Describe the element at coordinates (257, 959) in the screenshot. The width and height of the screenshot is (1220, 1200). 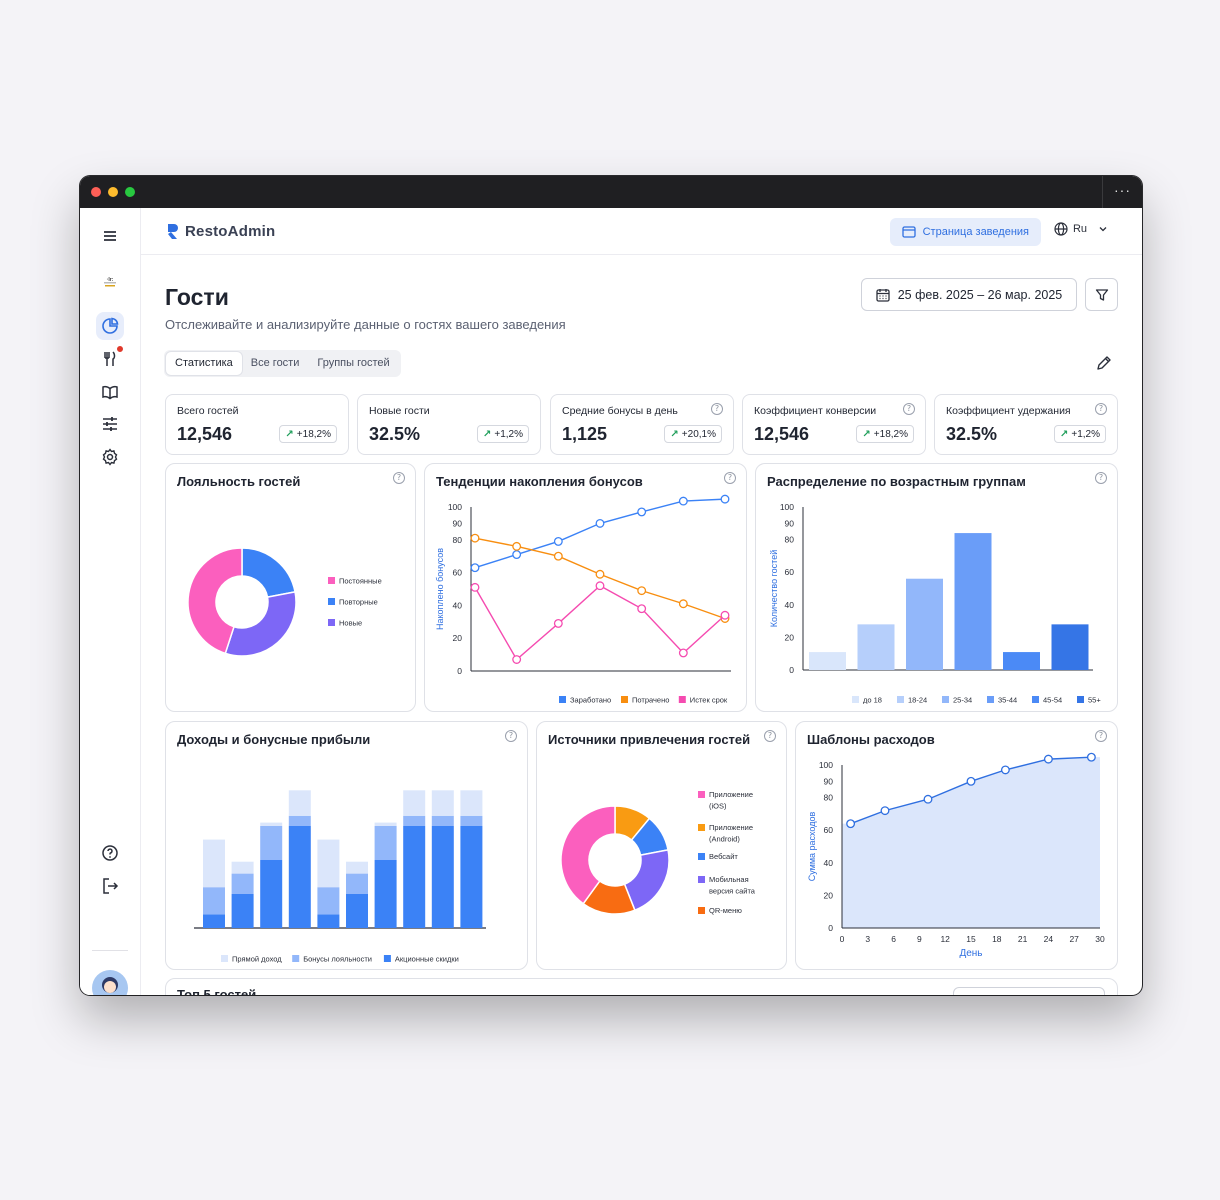
I see `legend-label: Прямой доход` at that location.